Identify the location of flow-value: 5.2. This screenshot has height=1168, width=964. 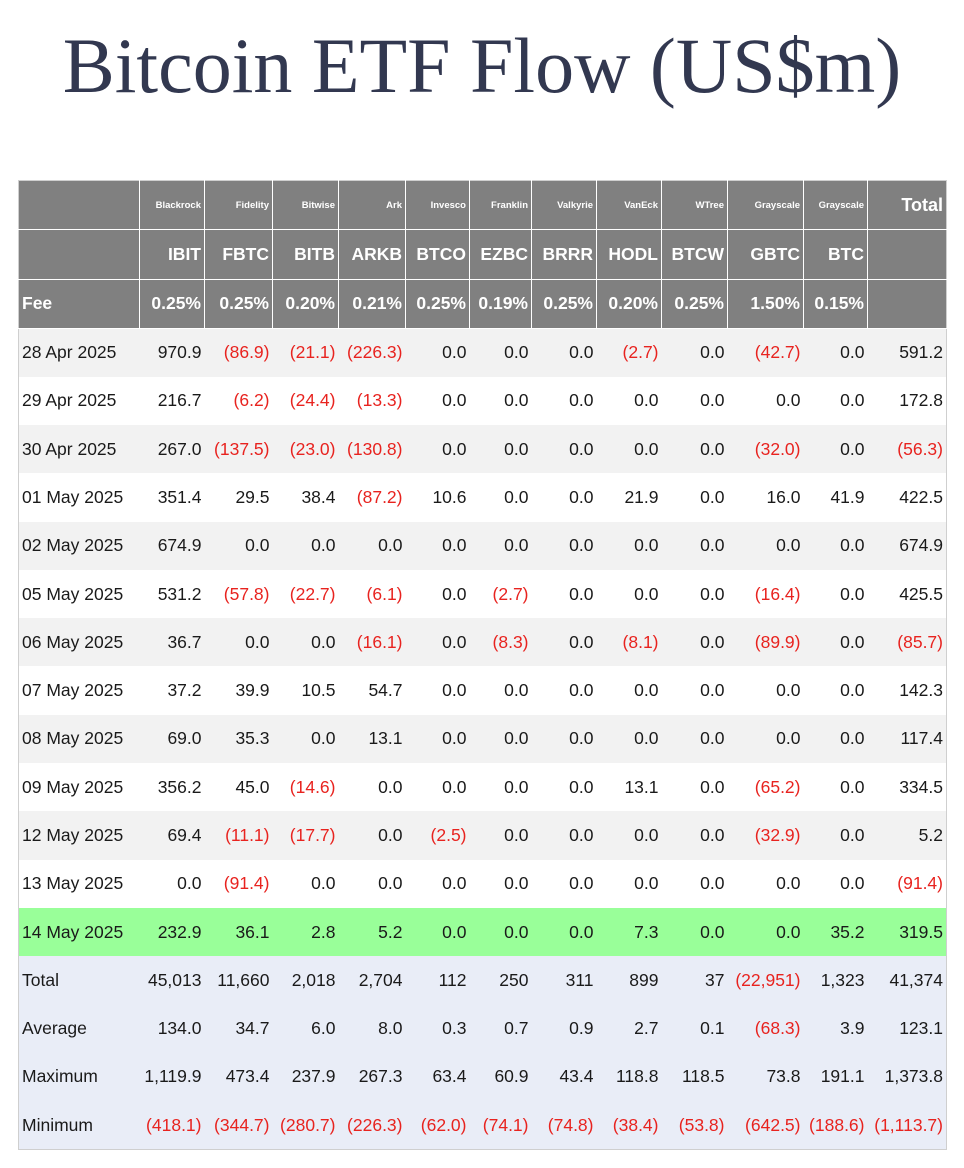
(930, 835).